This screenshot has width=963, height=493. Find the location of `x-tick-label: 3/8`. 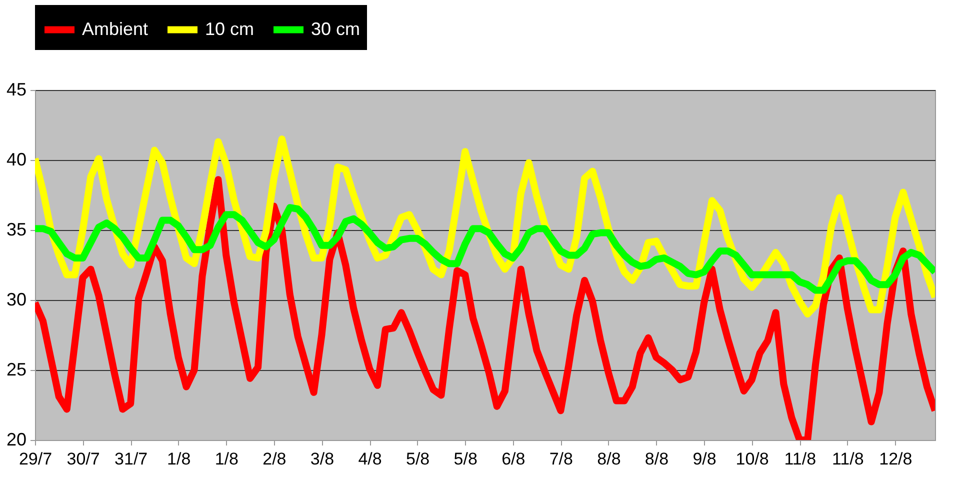

x-tick-label: 3/8 is located at coordinates (322, 459).